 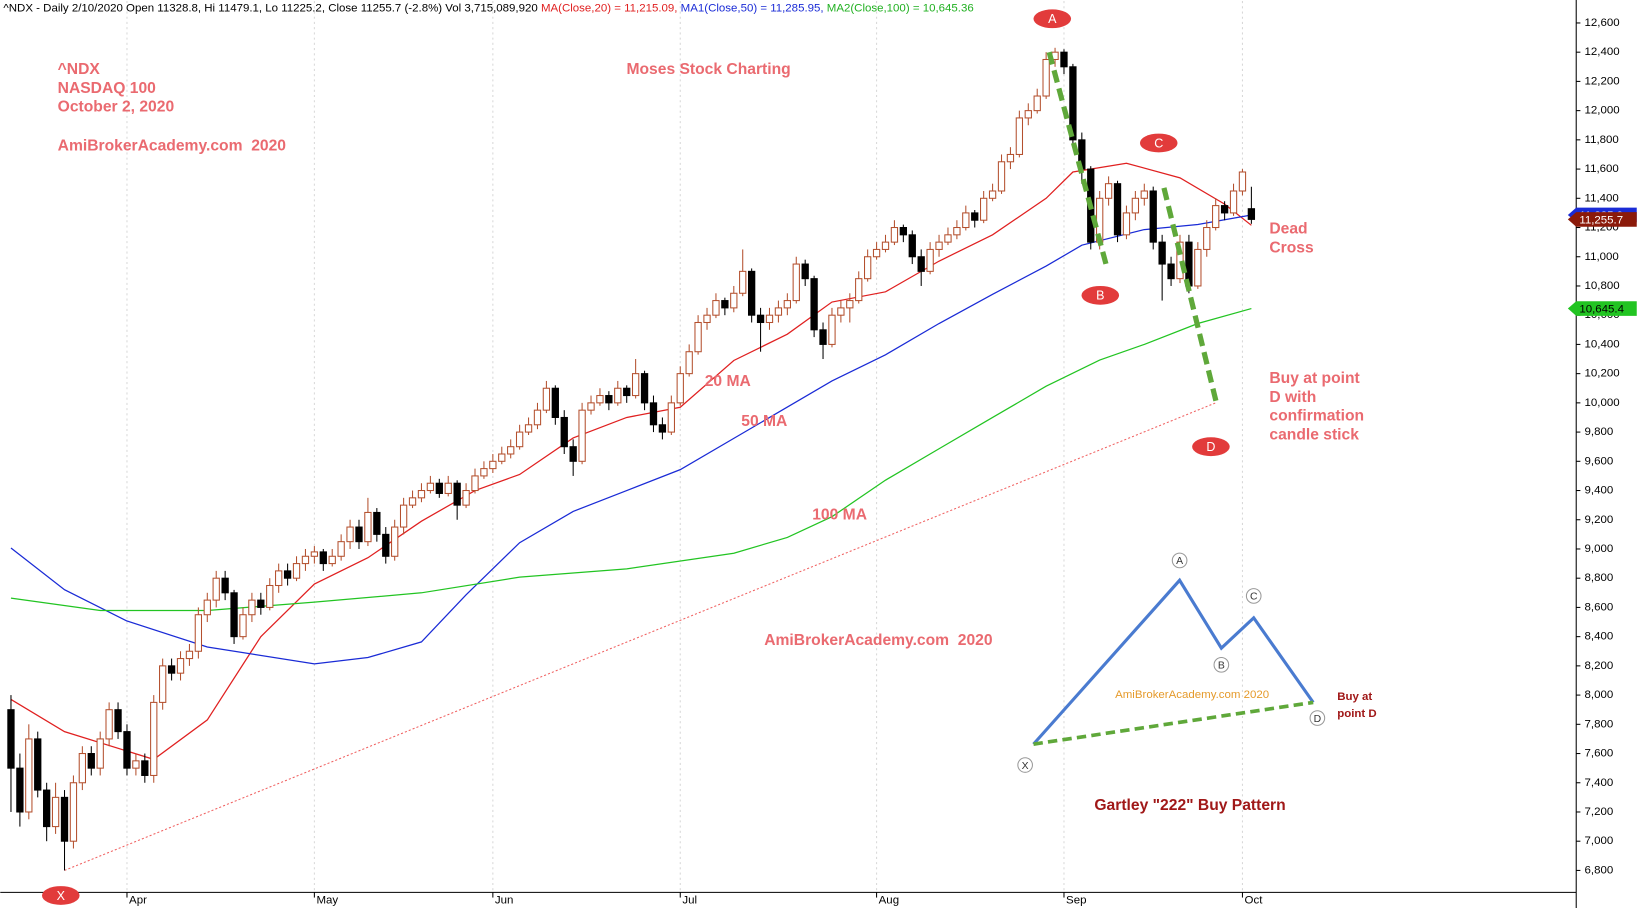 What do you see at coordinates (1076, 901) in the screenshot?
I see `x-tick-label: Sep` at bounding box center [1076, 901].